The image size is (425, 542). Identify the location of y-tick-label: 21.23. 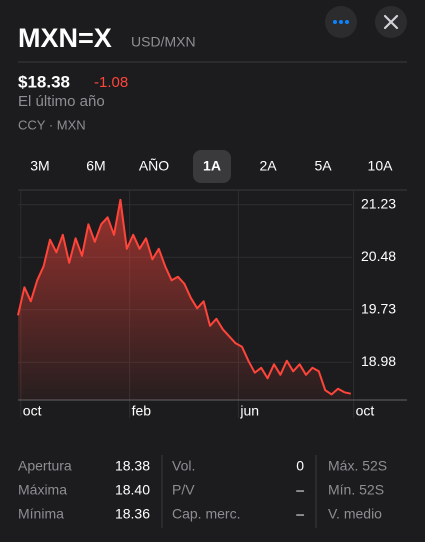
(378, 203).